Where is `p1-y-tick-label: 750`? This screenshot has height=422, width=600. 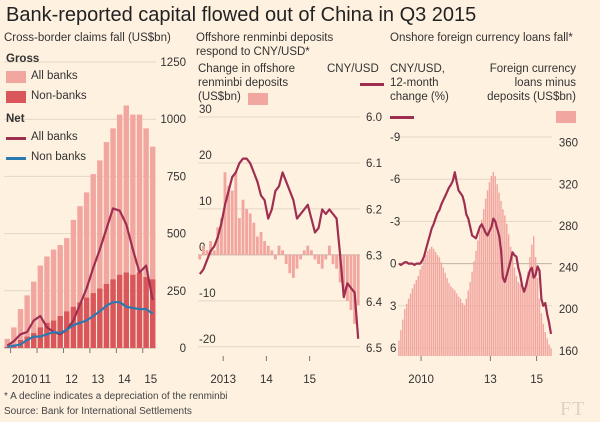
p1-y-tick-label: 750 is located at coordinates (176, 177).